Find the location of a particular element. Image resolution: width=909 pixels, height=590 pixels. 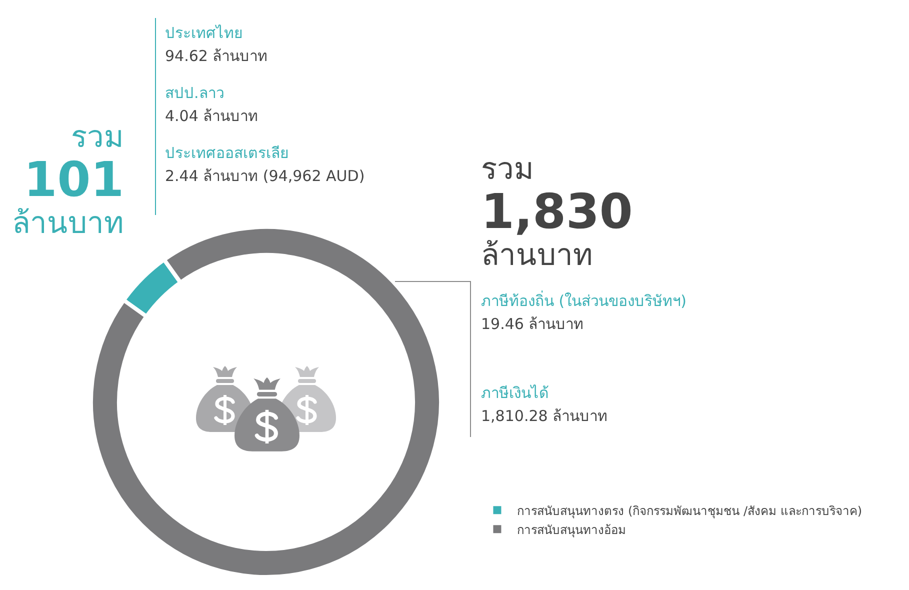

text: ภาษีเงินได้ is located at coordinates (515, 393).